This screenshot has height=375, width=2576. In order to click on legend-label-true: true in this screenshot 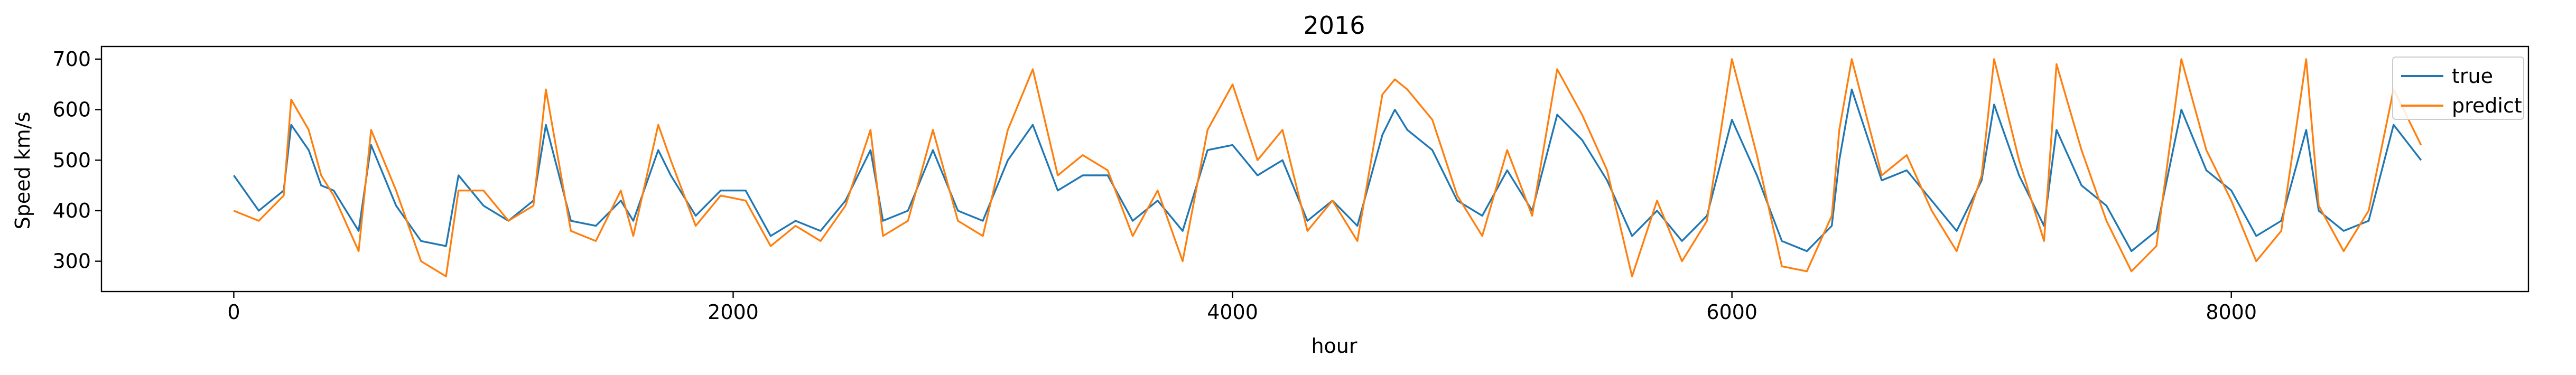, I will do `click(2472, 76)`.